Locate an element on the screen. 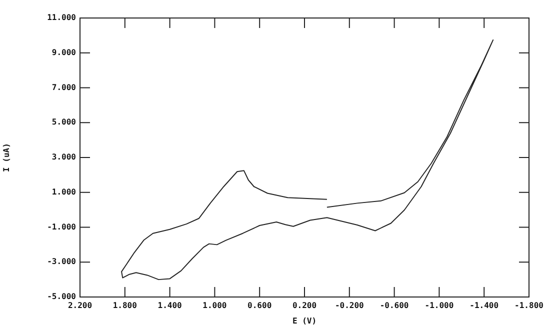  x-tick-label: -0.200 is located at coordinates (349, 305).